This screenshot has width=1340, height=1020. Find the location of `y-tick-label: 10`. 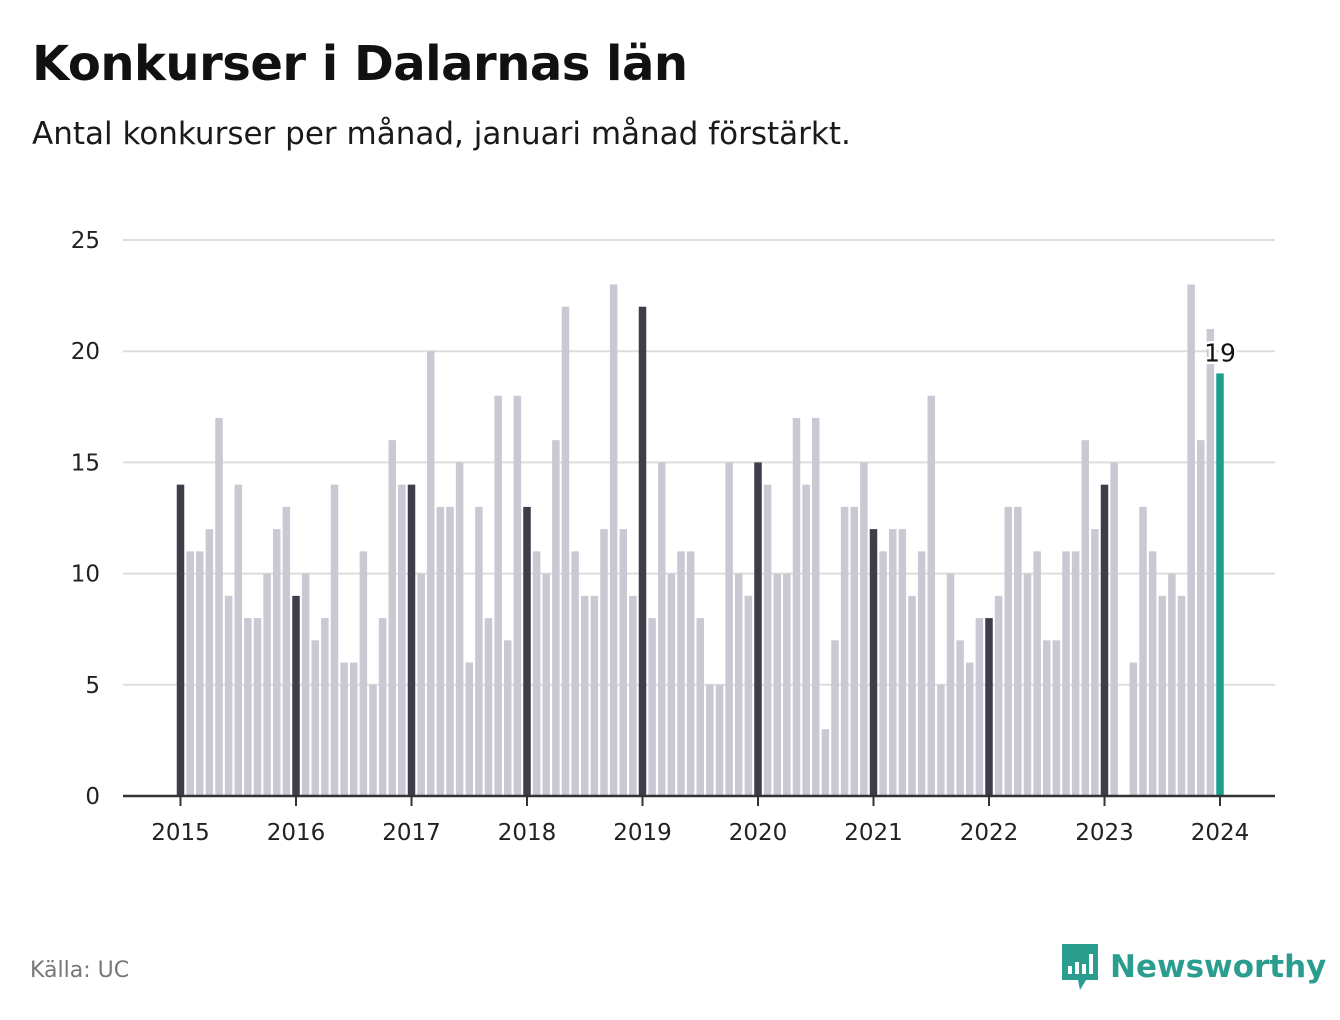

y-tick-label: 10 is located at coordinates (85, 575).